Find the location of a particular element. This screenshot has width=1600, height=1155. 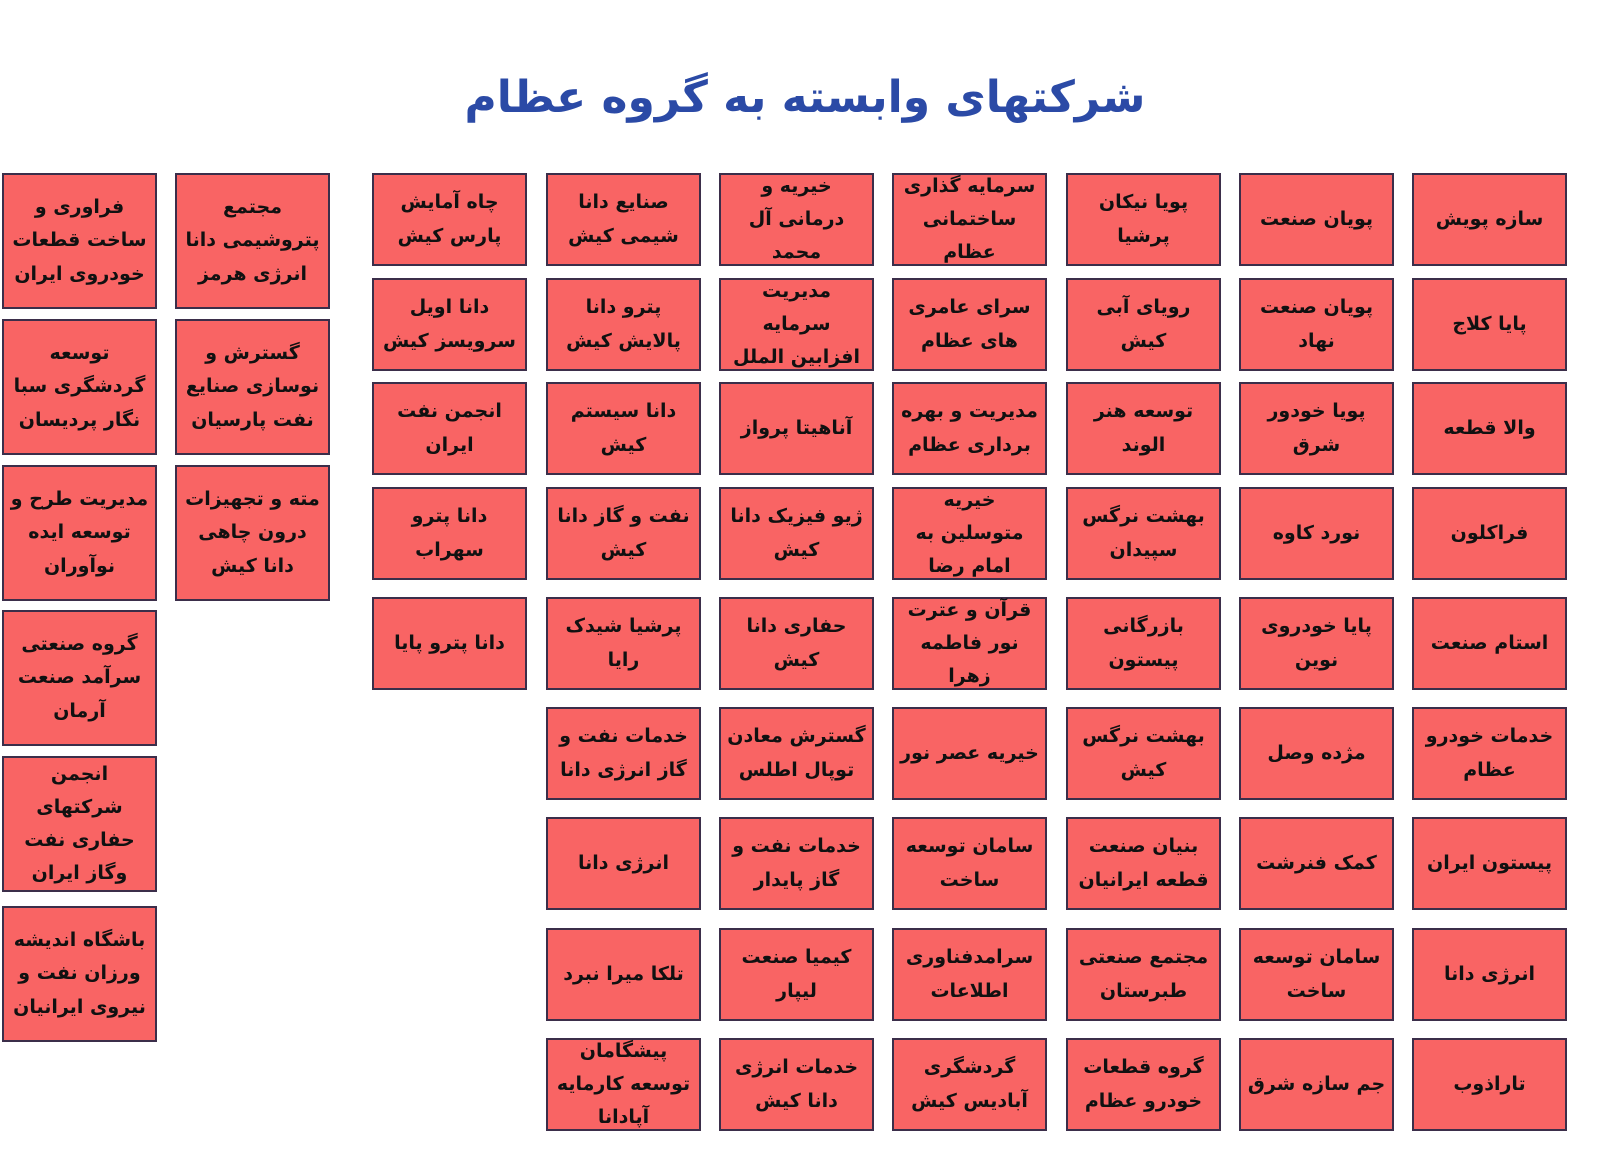

company-box: مجتمع صنعتی طبرستان is located at coordinates (1143, 974).